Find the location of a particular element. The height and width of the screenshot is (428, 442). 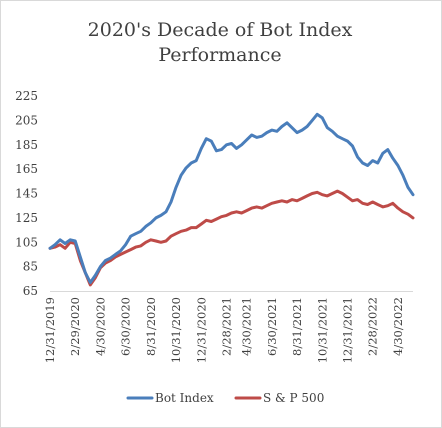

y-tick-label: 205 is located at coordinates (26, 120).